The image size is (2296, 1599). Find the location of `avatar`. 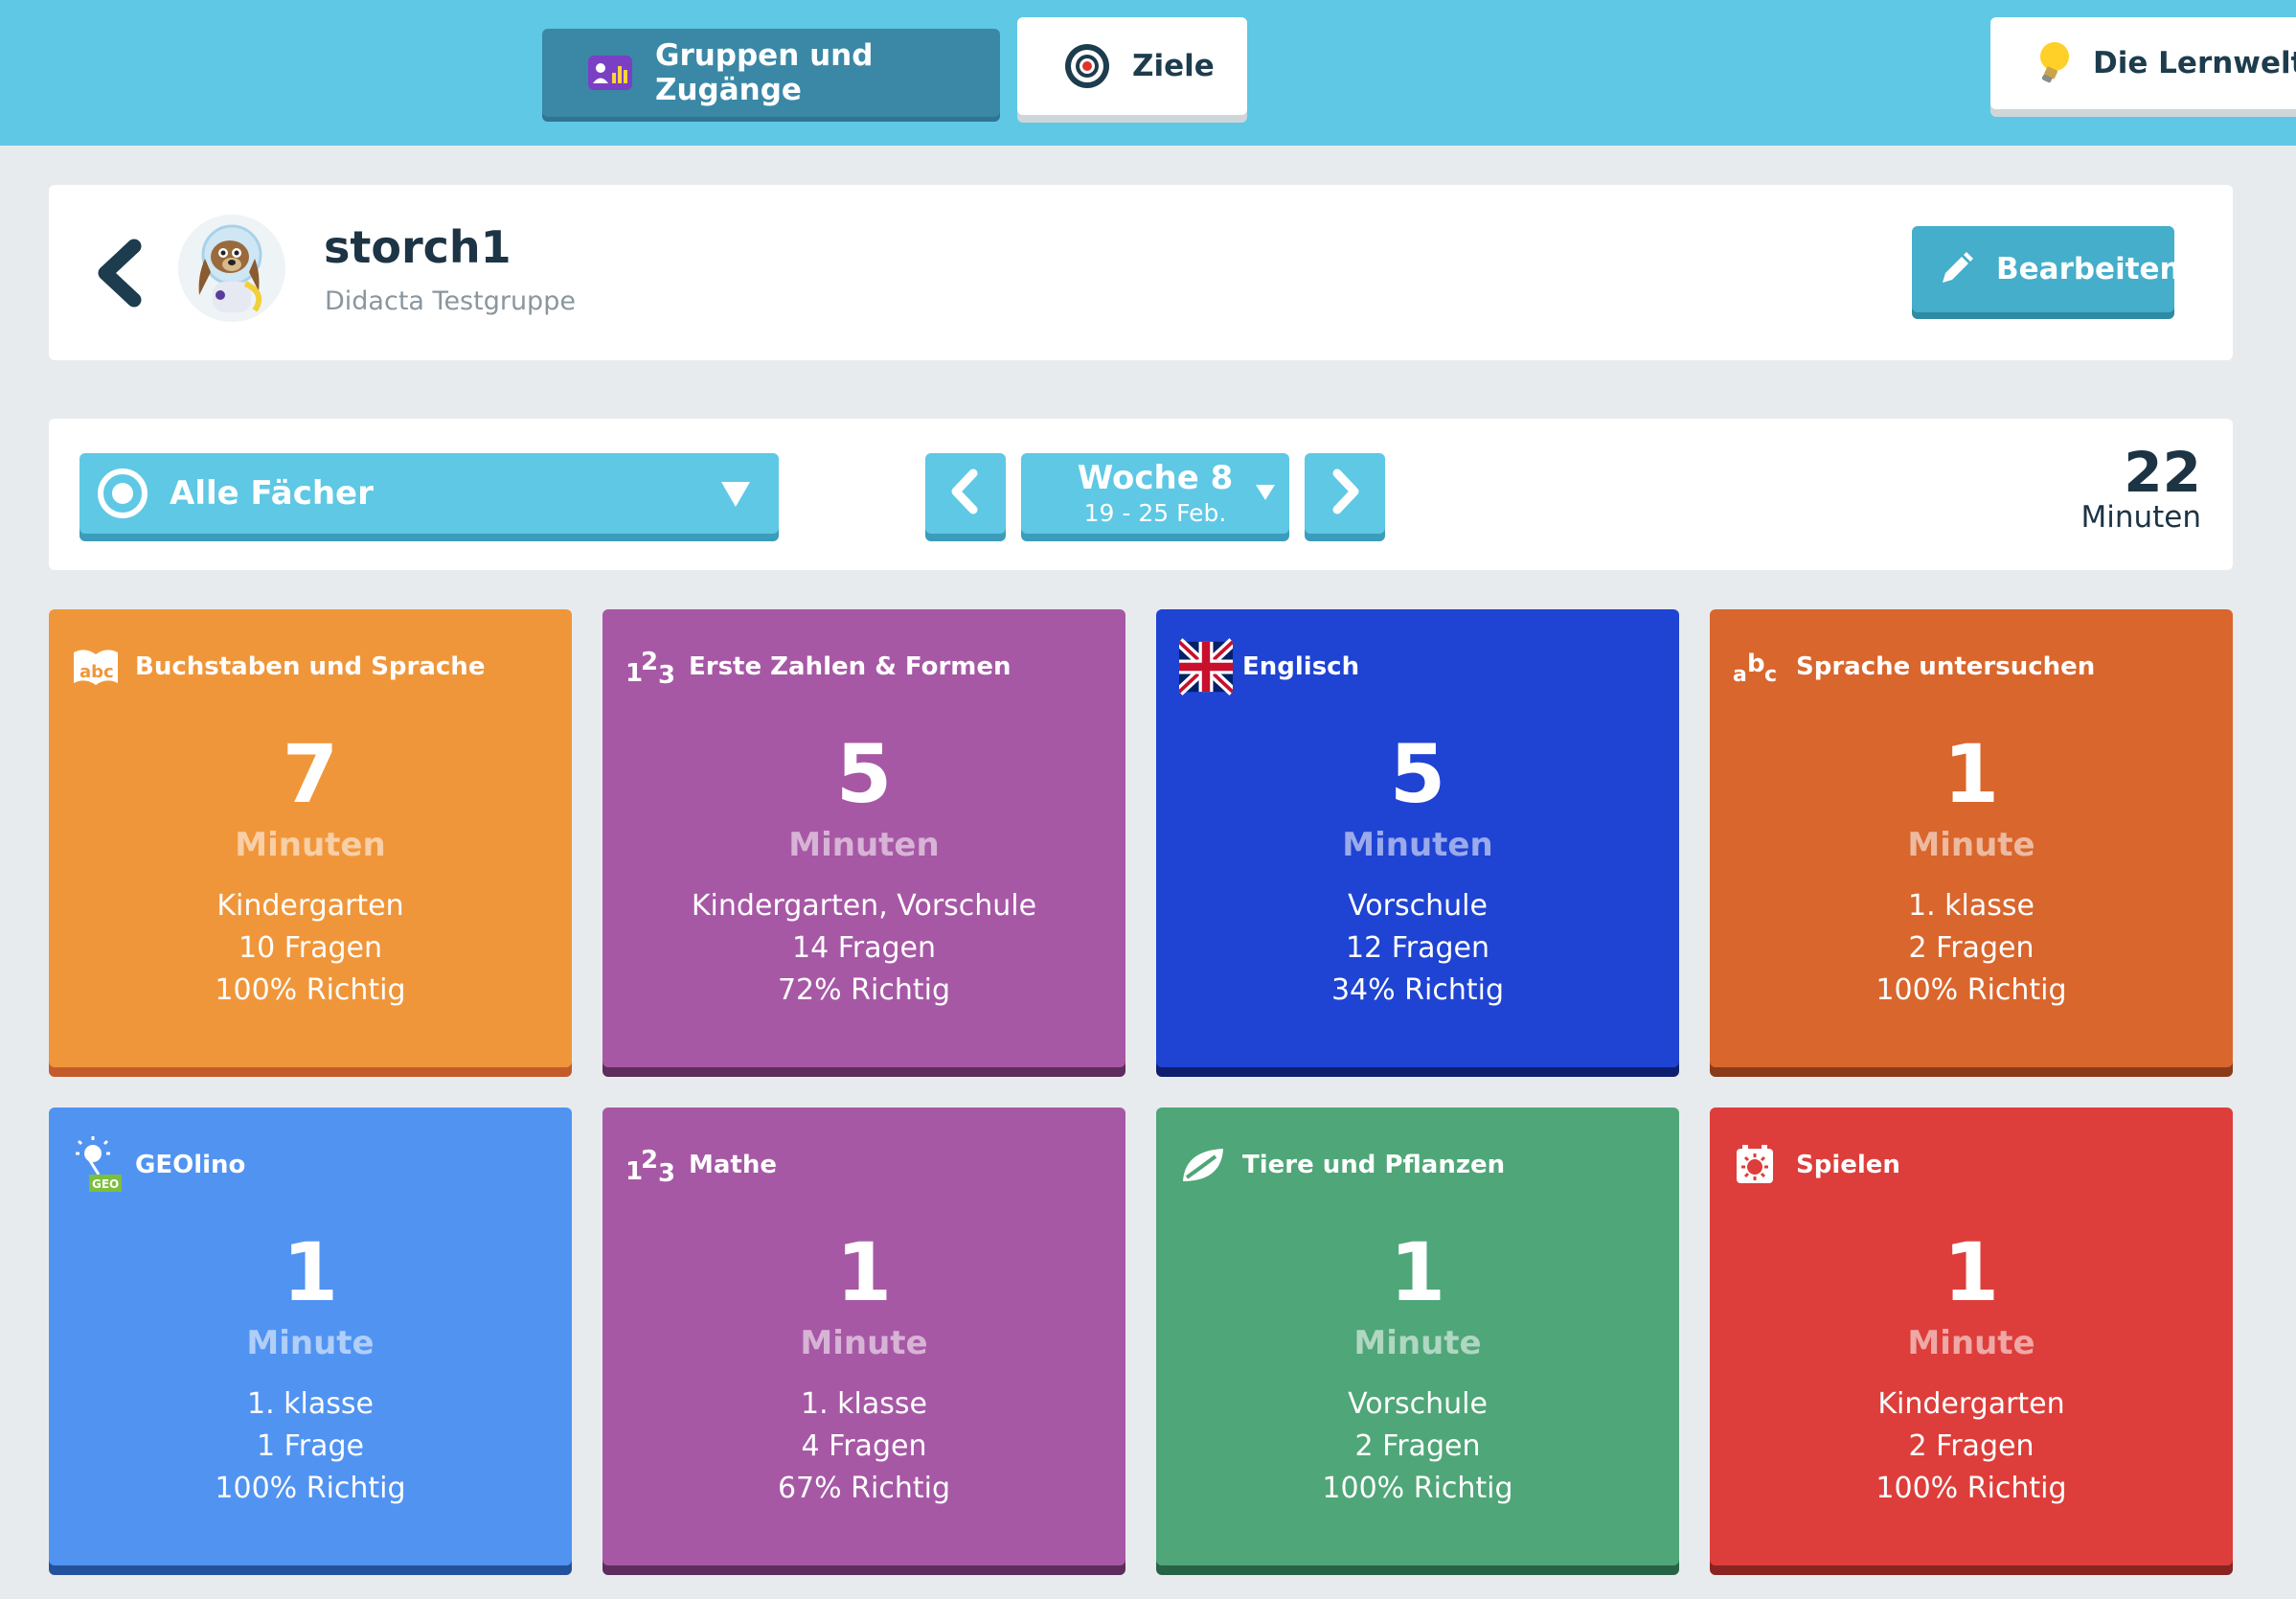

avatar is located at coordinates (231, 268).